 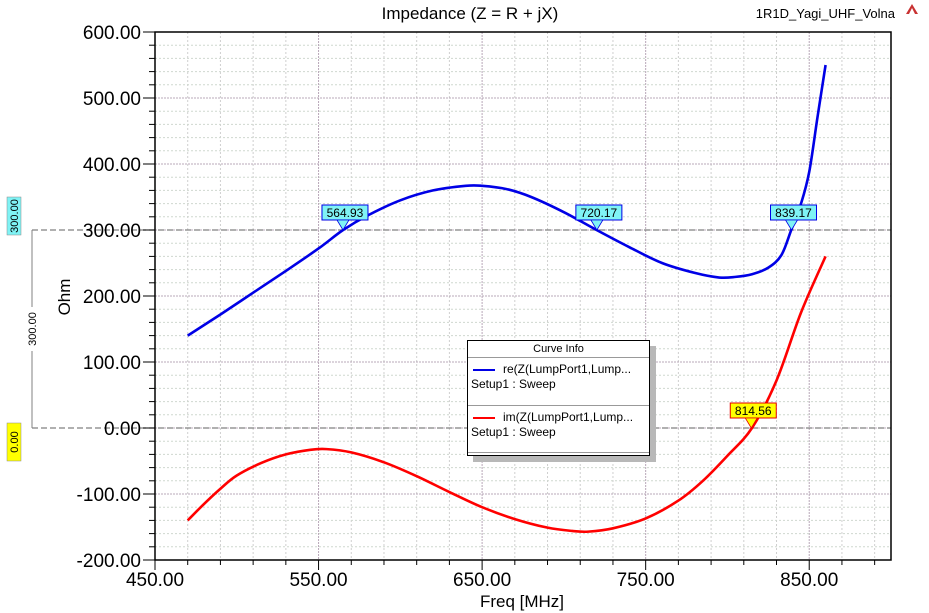 I want to click on marker-label: 564.93, so click(x=345, y=213).